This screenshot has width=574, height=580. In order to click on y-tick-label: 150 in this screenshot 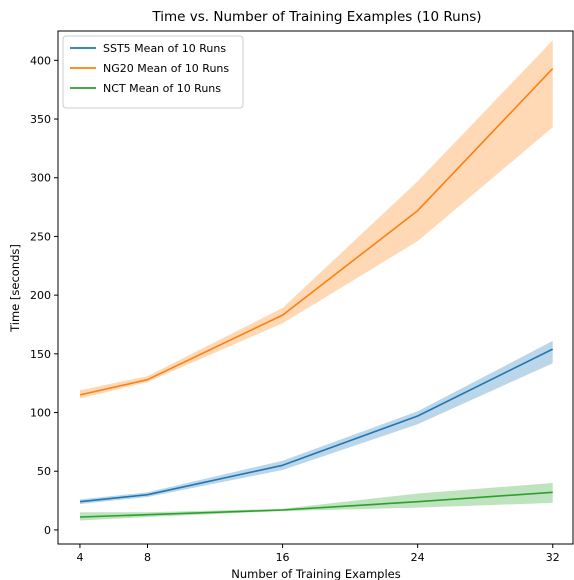, I will do `click(40, 354)`.